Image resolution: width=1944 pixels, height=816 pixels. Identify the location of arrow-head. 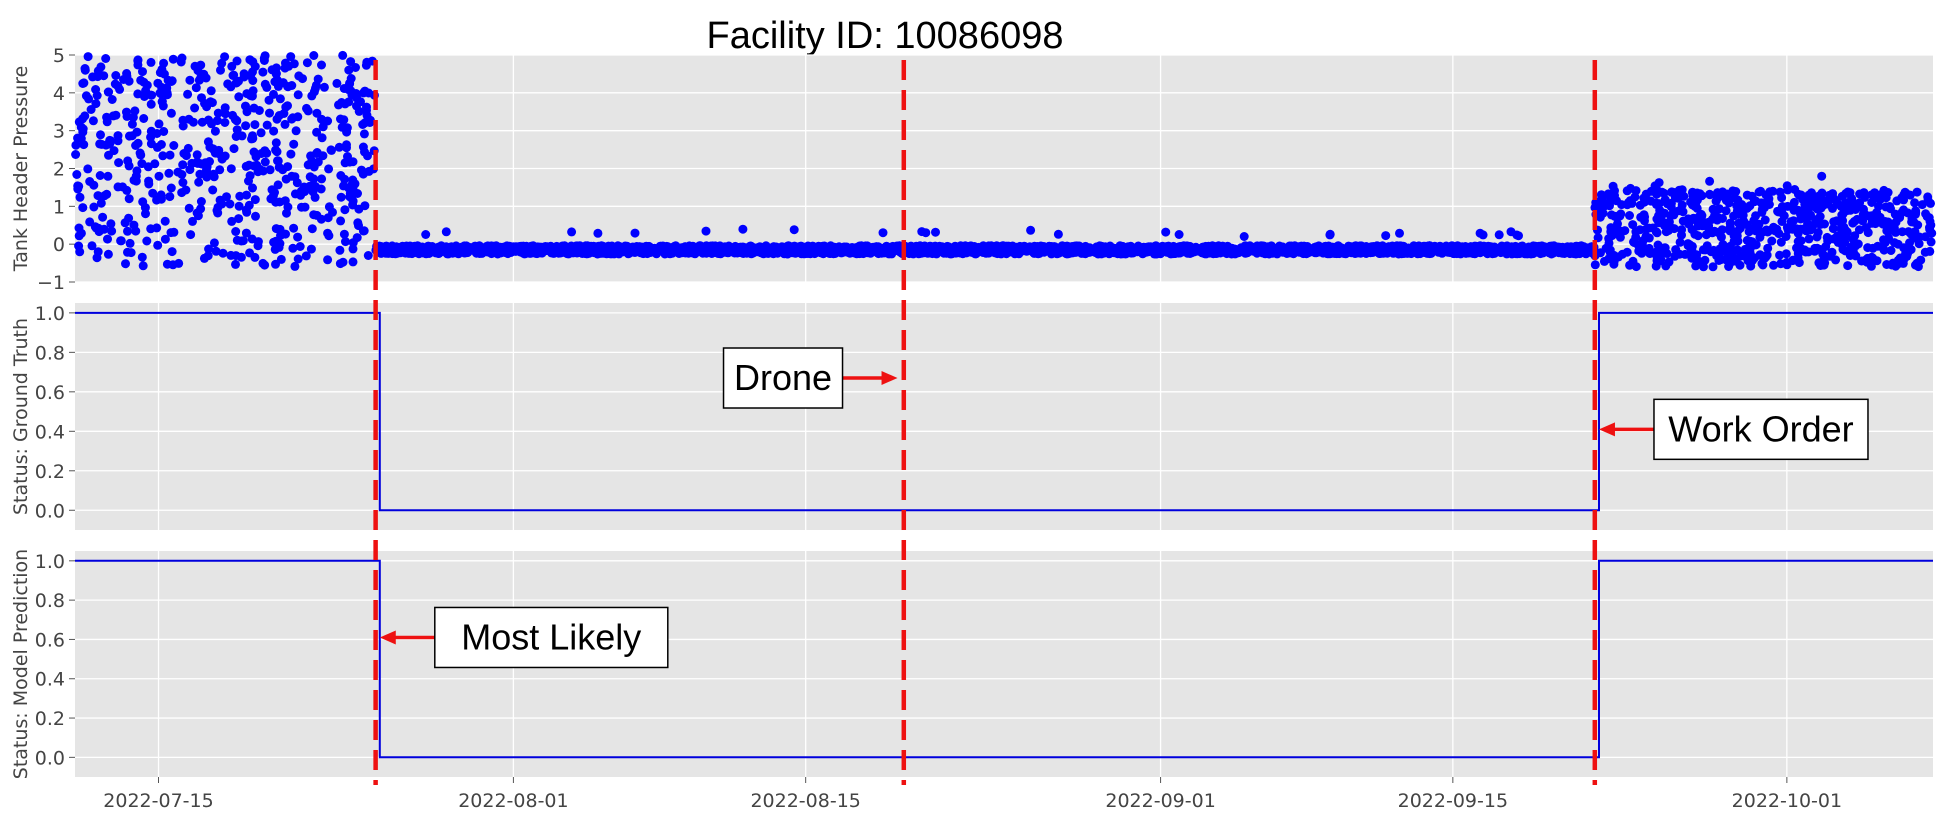
(1606, 429).